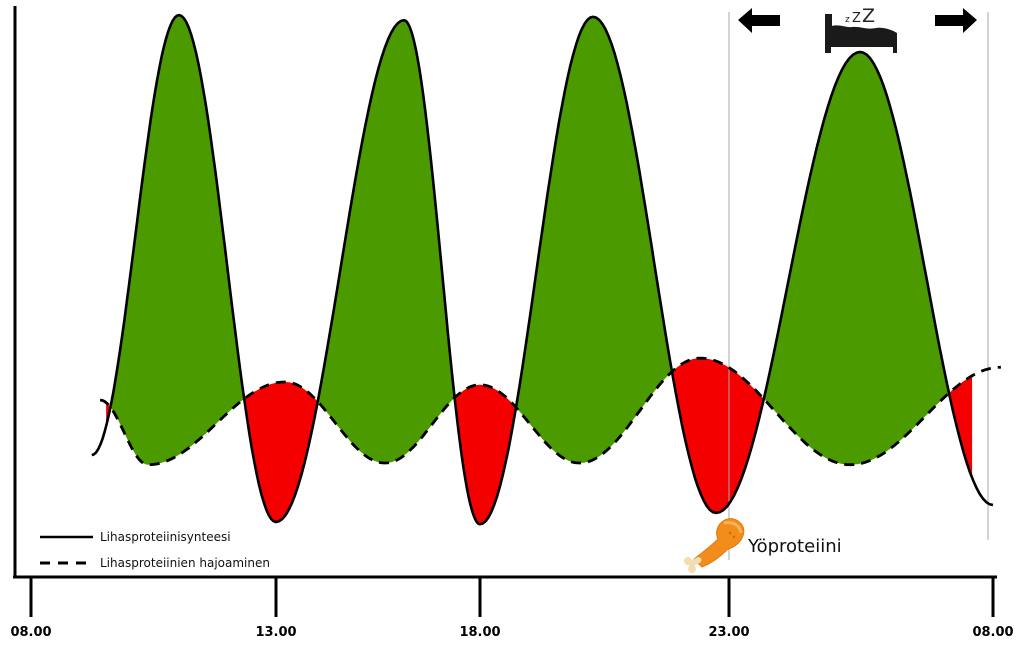  What do you see at coordinates (956, 20) in the screenshot?
I see `arrow-right-icon` at bounding box center [956, 20].